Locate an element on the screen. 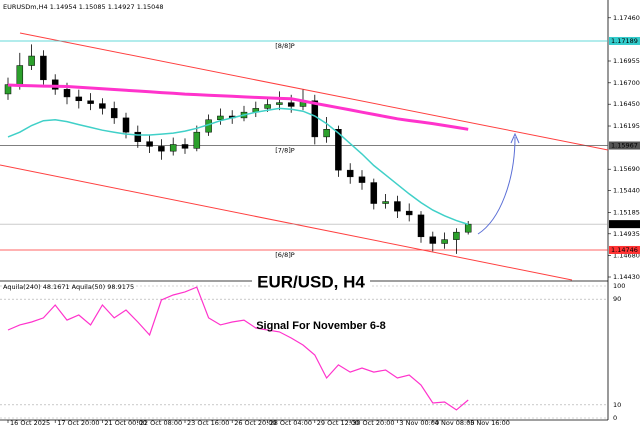  signal-text: Signal For November 6-8 is located at coordinates (321, 326).